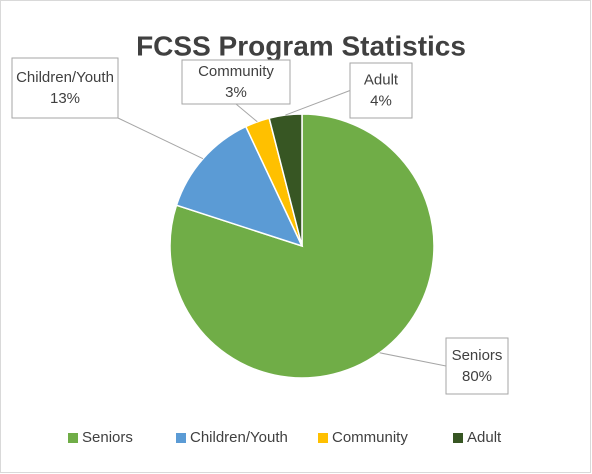 This screenshot has height=474, width=592. I want to click on data-label-name: Seniors, so click(477, 355).